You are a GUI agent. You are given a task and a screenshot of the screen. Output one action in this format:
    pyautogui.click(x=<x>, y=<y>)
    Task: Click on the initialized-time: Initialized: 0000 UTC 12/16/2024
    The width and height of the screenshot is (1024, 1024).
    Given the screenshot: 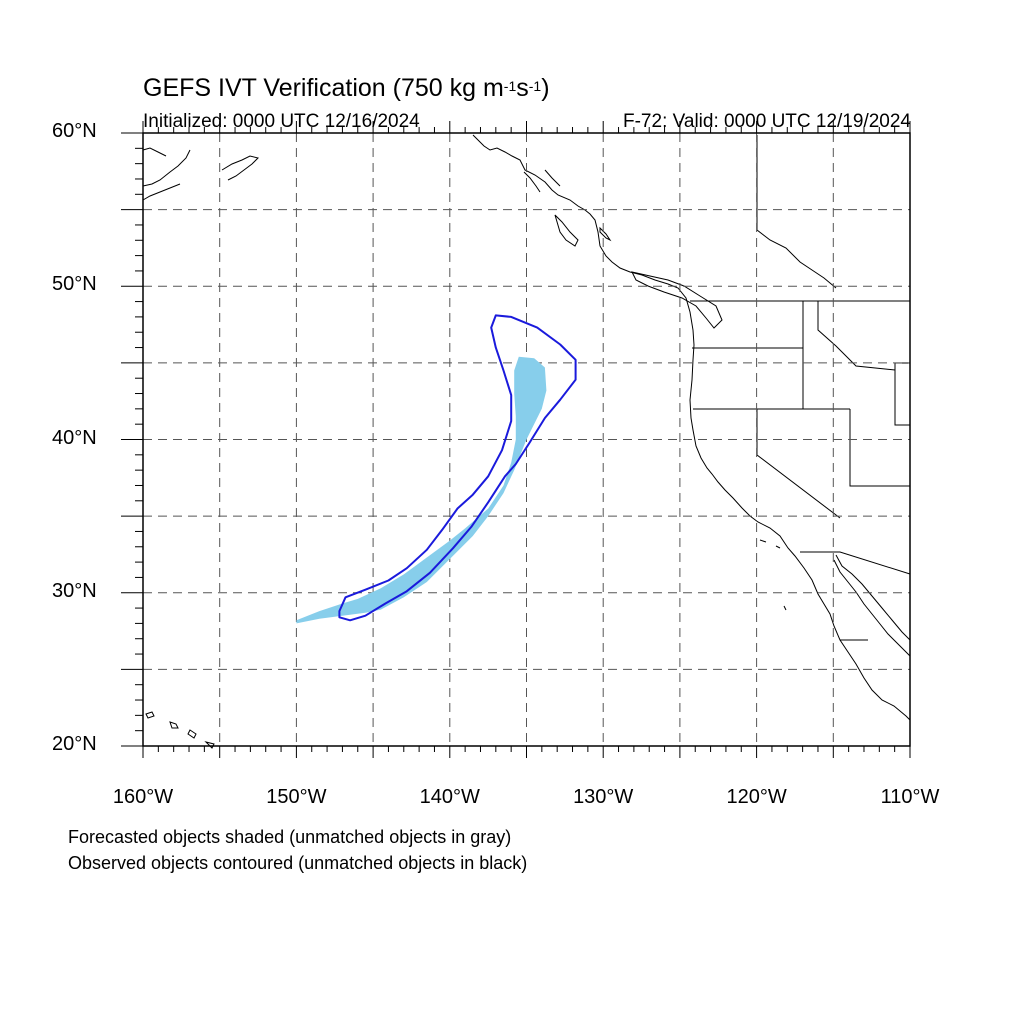 What is the action you would take?
    pyautogui.click(x=281, y=121)
    